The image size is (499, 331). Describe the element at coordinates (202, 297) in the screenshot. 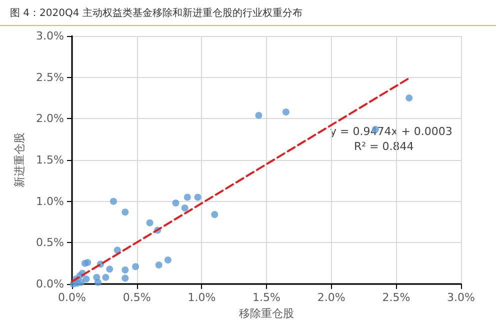

I see `x-tick-label: 1.0%` at that location.